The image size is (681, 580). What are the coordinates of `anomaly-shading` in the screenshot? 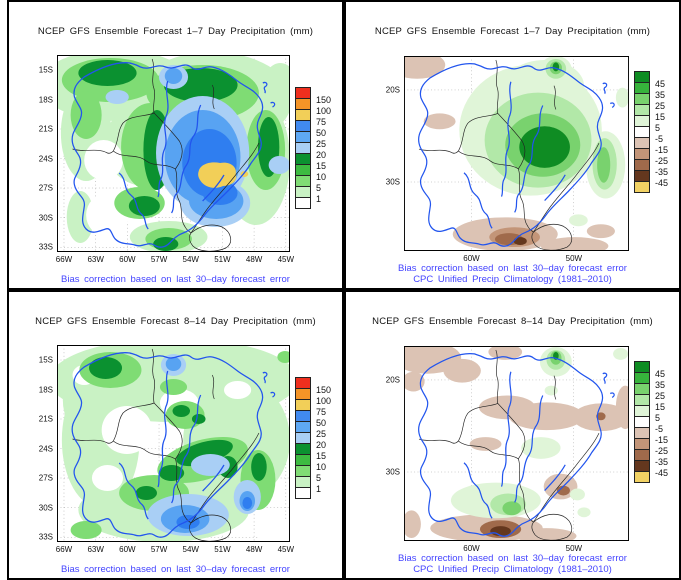 It's located at (516, 443).